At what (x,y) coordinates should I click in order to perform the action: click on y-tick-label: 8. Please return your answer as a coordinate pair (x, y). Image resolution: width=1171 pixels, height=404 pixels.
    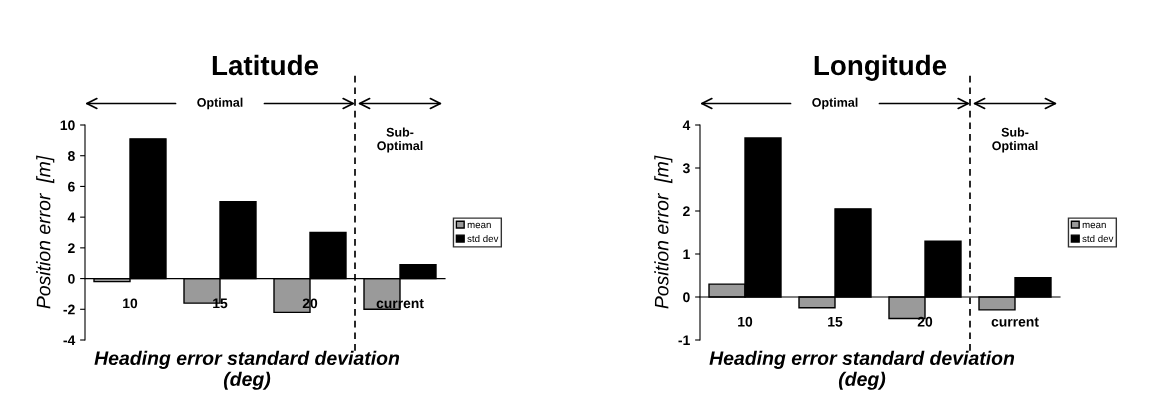
    Looking at the image, I should click on (71, 156).